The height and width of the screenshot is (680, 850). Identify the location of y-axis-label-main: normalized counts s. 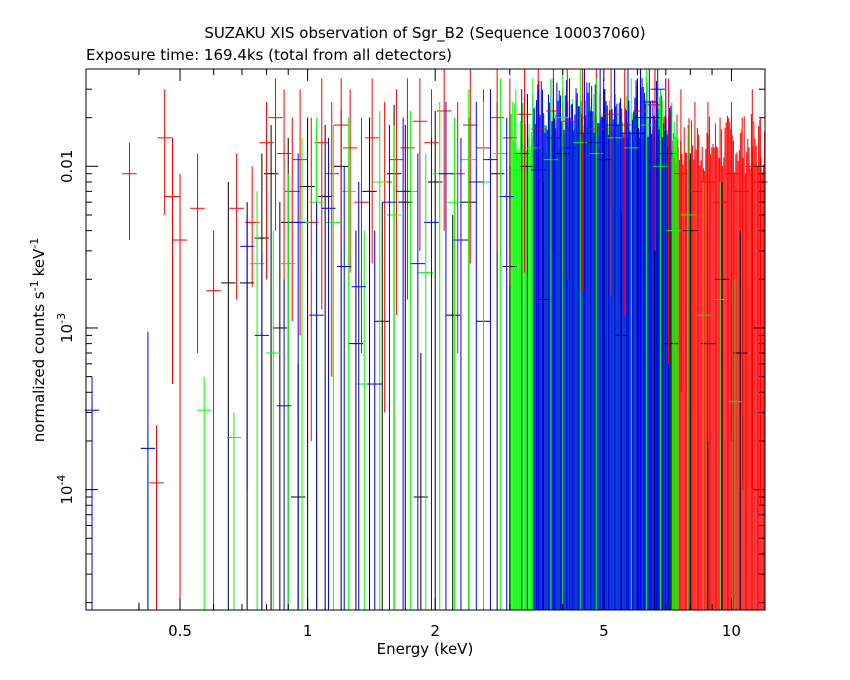
(39, 366).